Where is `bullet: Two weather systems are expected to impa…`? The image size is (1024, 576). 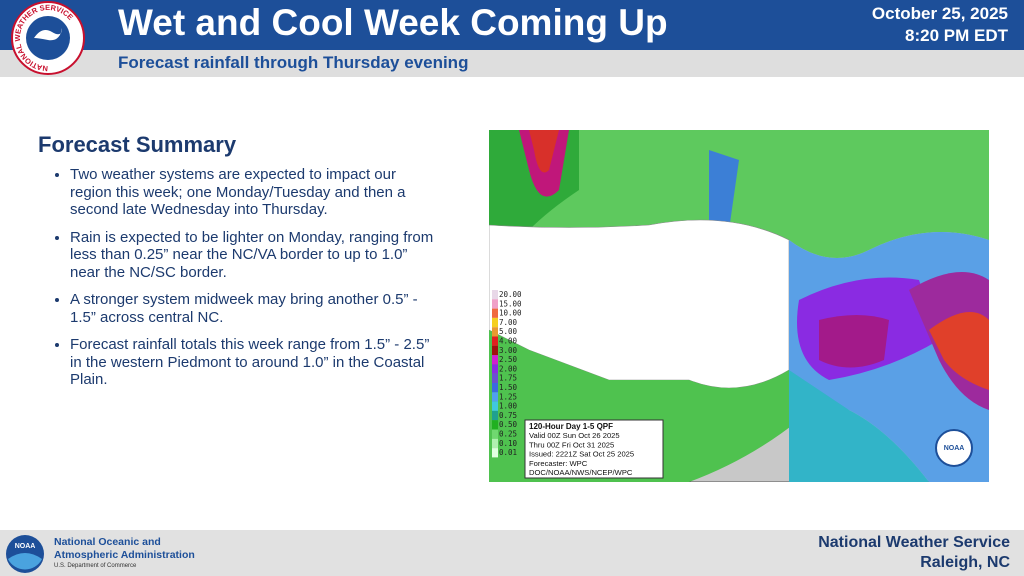
bullet: Two weather systems are expected to impa… is located at coordinates (255, 192).